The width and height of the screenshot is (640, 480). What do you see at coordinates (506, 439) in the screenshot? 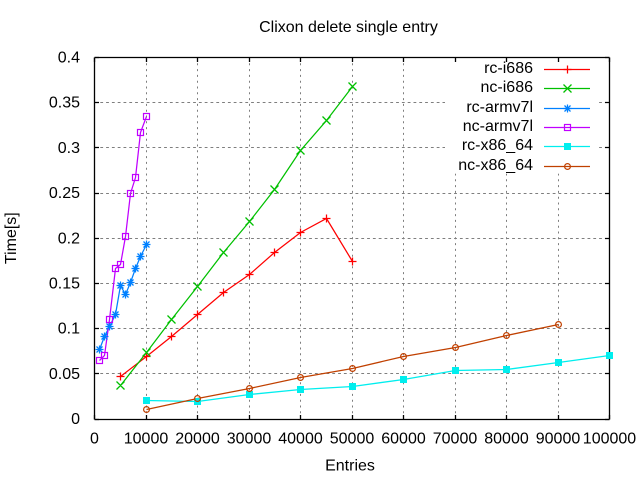
I see `svg-text: 80000` at bounding box center [506, 439].